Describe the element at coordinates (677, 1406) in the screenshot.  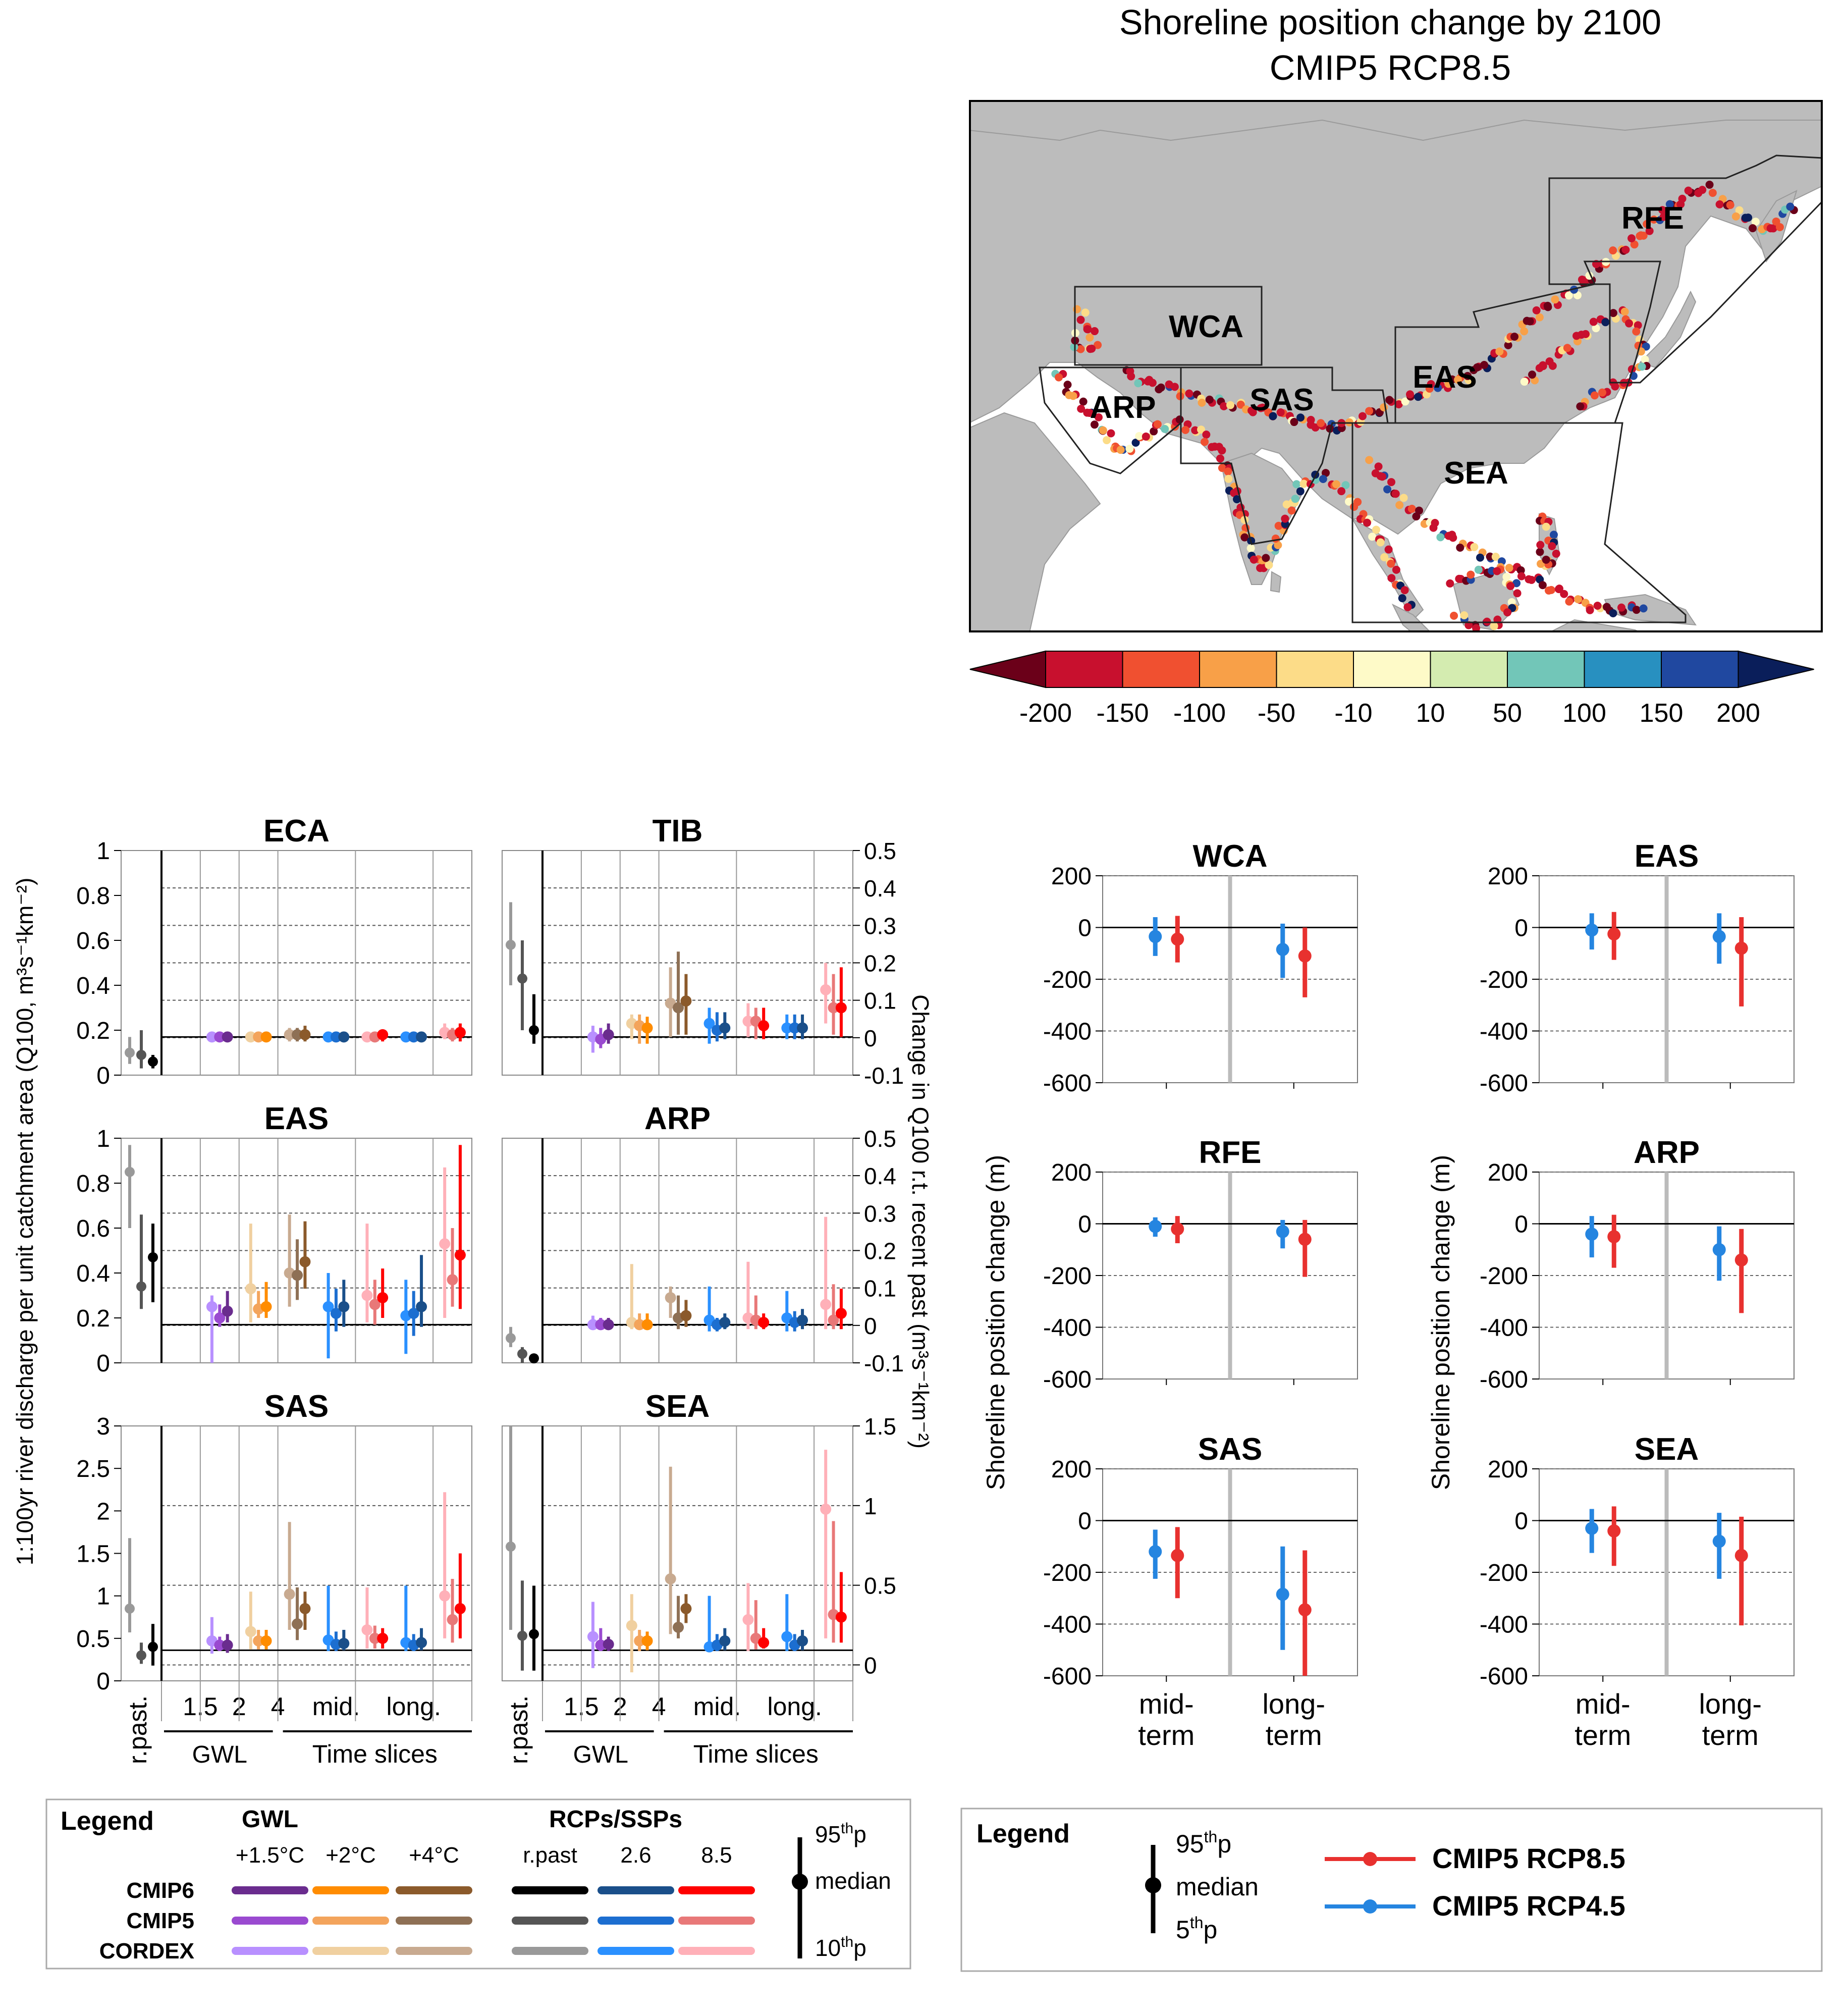
I see `panel-title: SEA` at that location.